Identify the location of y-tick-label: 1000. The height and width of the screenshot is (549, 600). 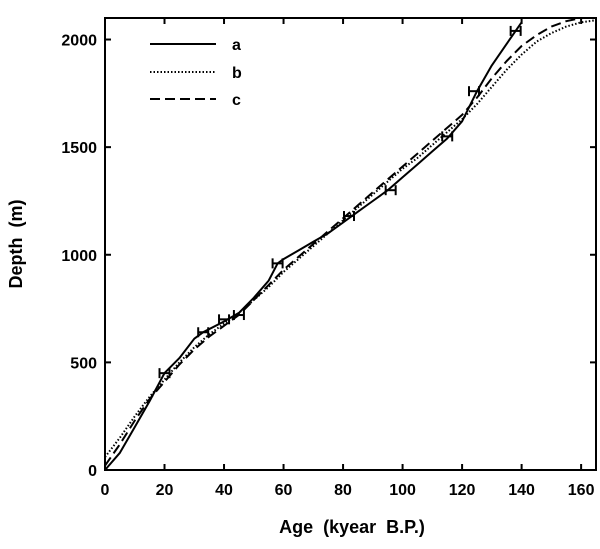
(79, 256).